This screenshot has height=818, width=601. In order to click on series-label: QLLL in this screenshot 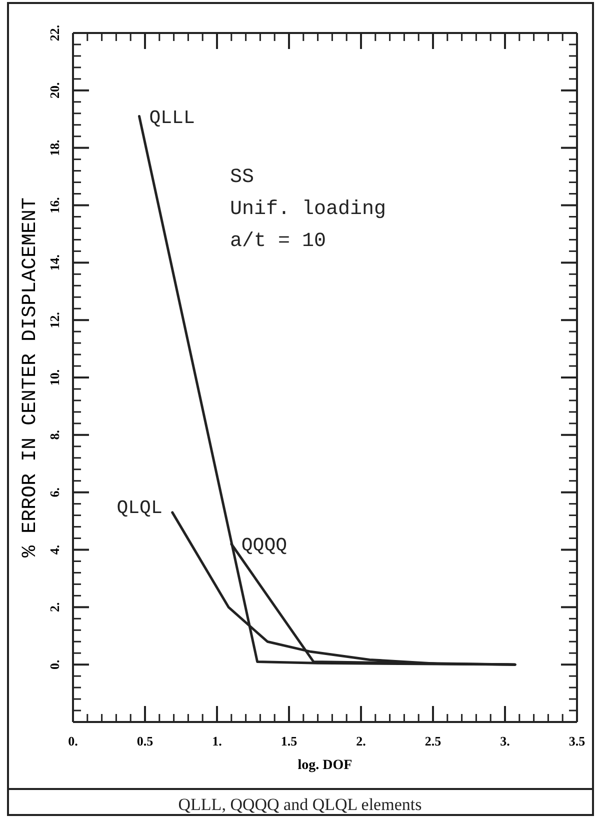, I will do `click(172, 117)`.